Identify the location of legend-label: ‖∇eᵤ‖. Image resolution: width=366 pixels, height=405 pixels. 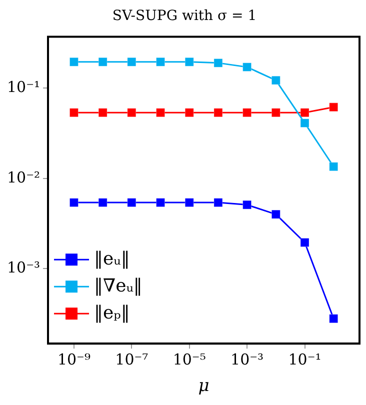
(118, 285).